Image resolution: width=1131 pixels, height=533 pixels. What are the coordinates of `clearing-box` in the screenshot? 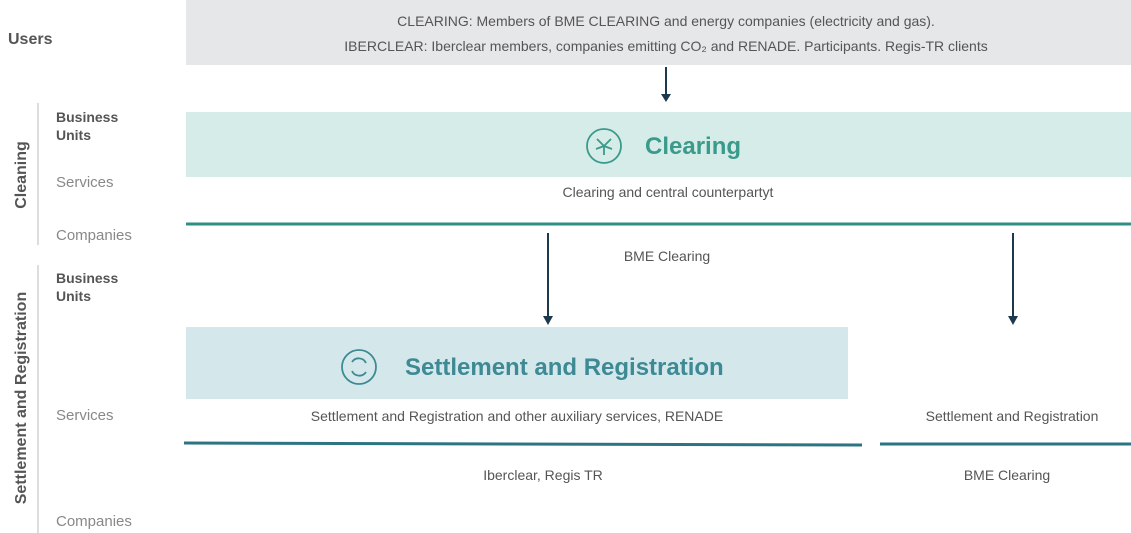 It's located at (658, 144).